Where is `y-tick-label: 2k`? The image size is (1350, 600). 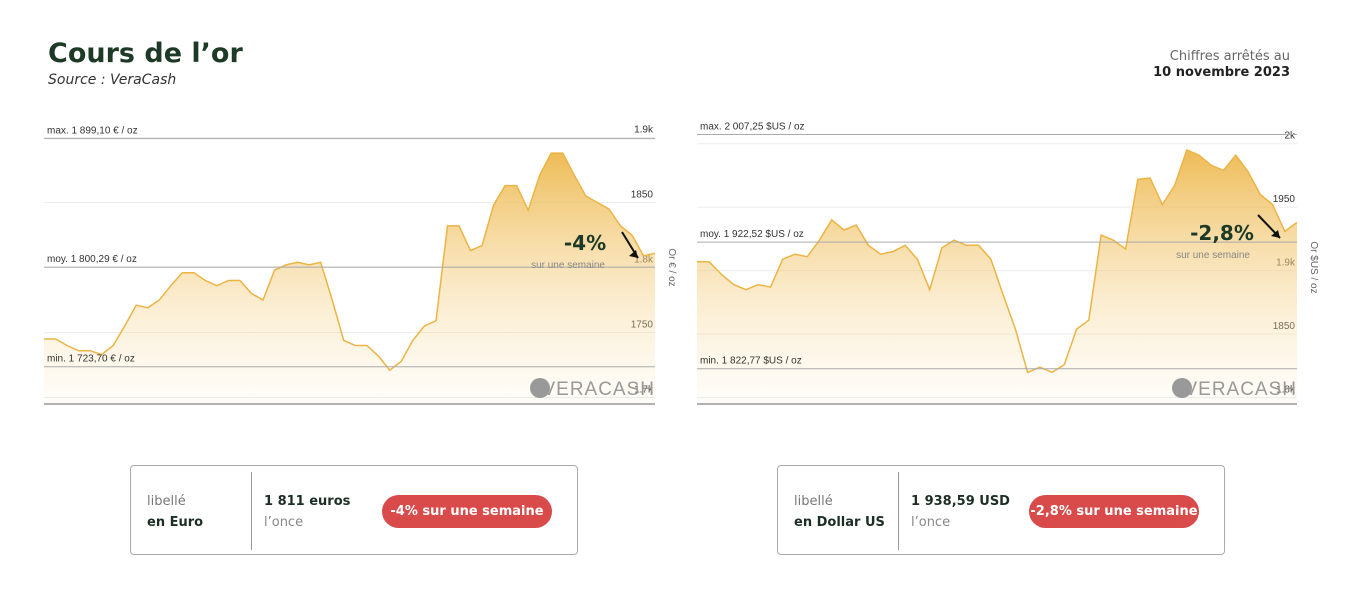 y-tick-label: 2k is located at coordinates (1290, 136).